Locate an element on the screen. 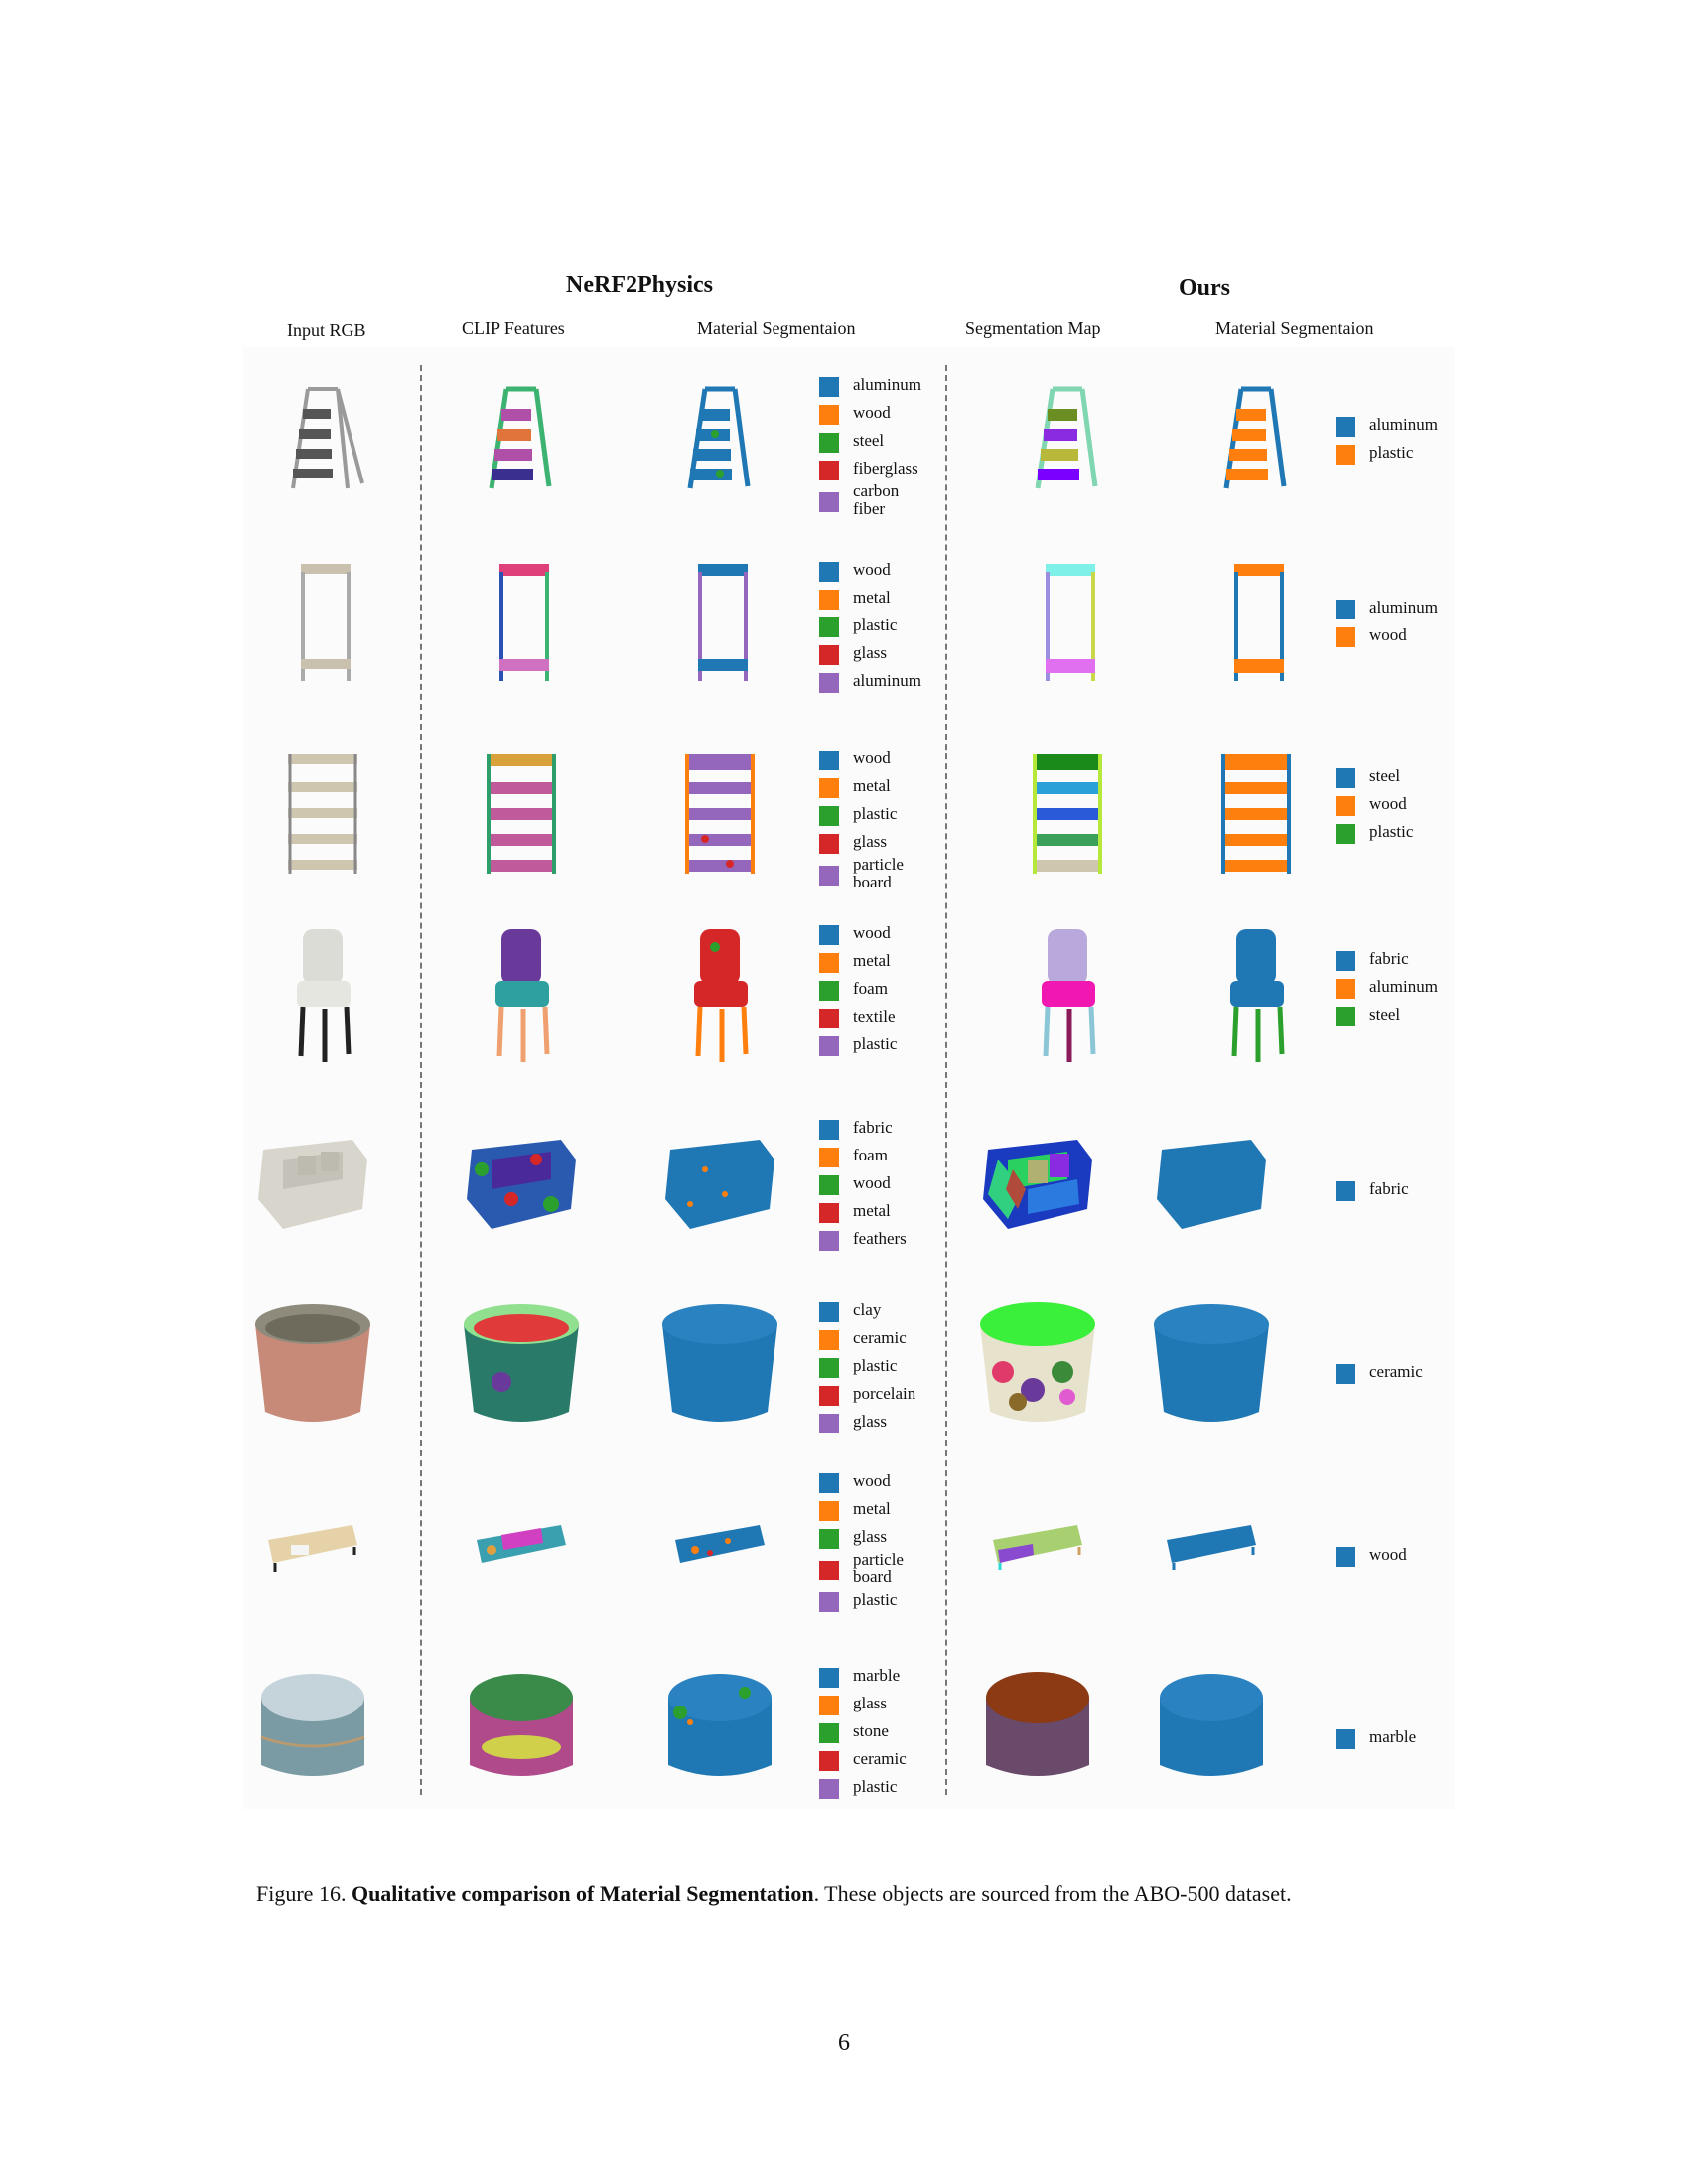  legend-label: feathers is located at coordinates (880, 1238).